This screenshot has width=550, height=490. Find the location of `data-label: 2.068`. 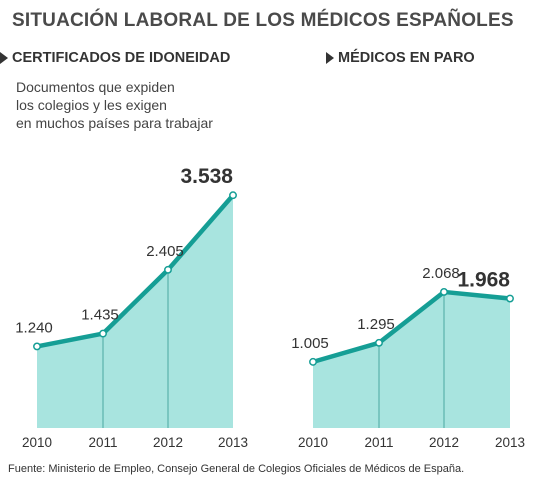

data-label: 2.068 is located at coordinates (441, 273).